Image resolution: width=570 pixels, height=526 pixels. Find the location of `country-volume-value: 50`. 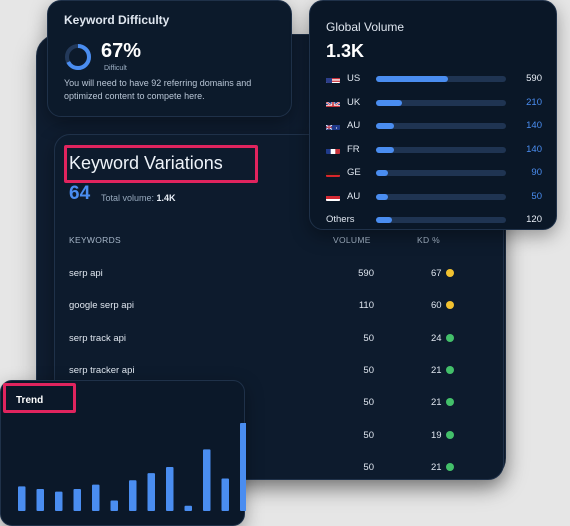

country-volume-value: 50 is located at coordinates (536, 196).